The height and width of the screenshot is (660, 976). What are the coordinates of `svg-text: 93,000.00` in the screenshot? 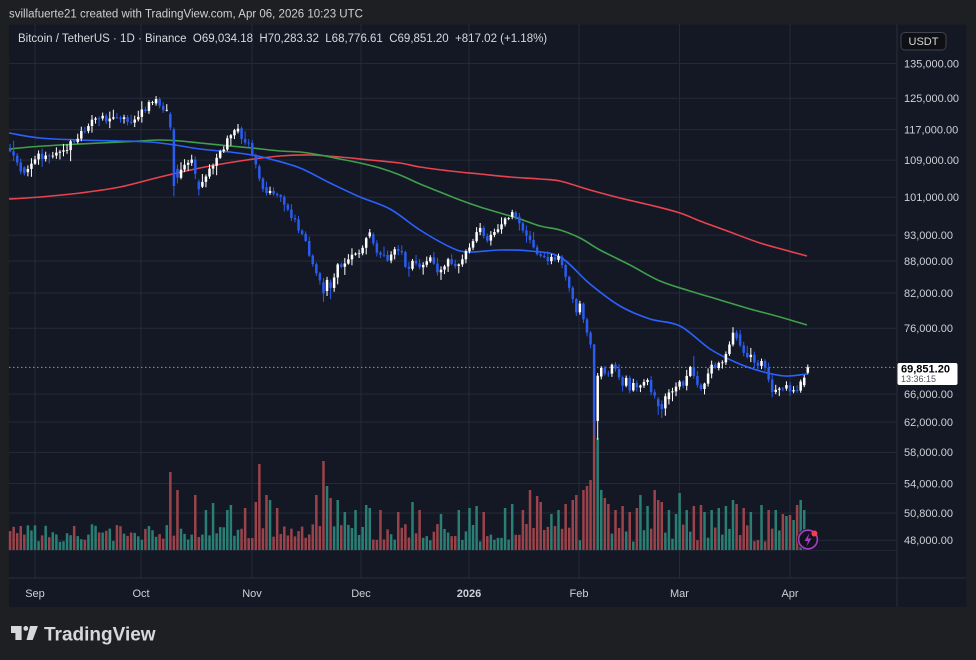 It's located at (928, 236).